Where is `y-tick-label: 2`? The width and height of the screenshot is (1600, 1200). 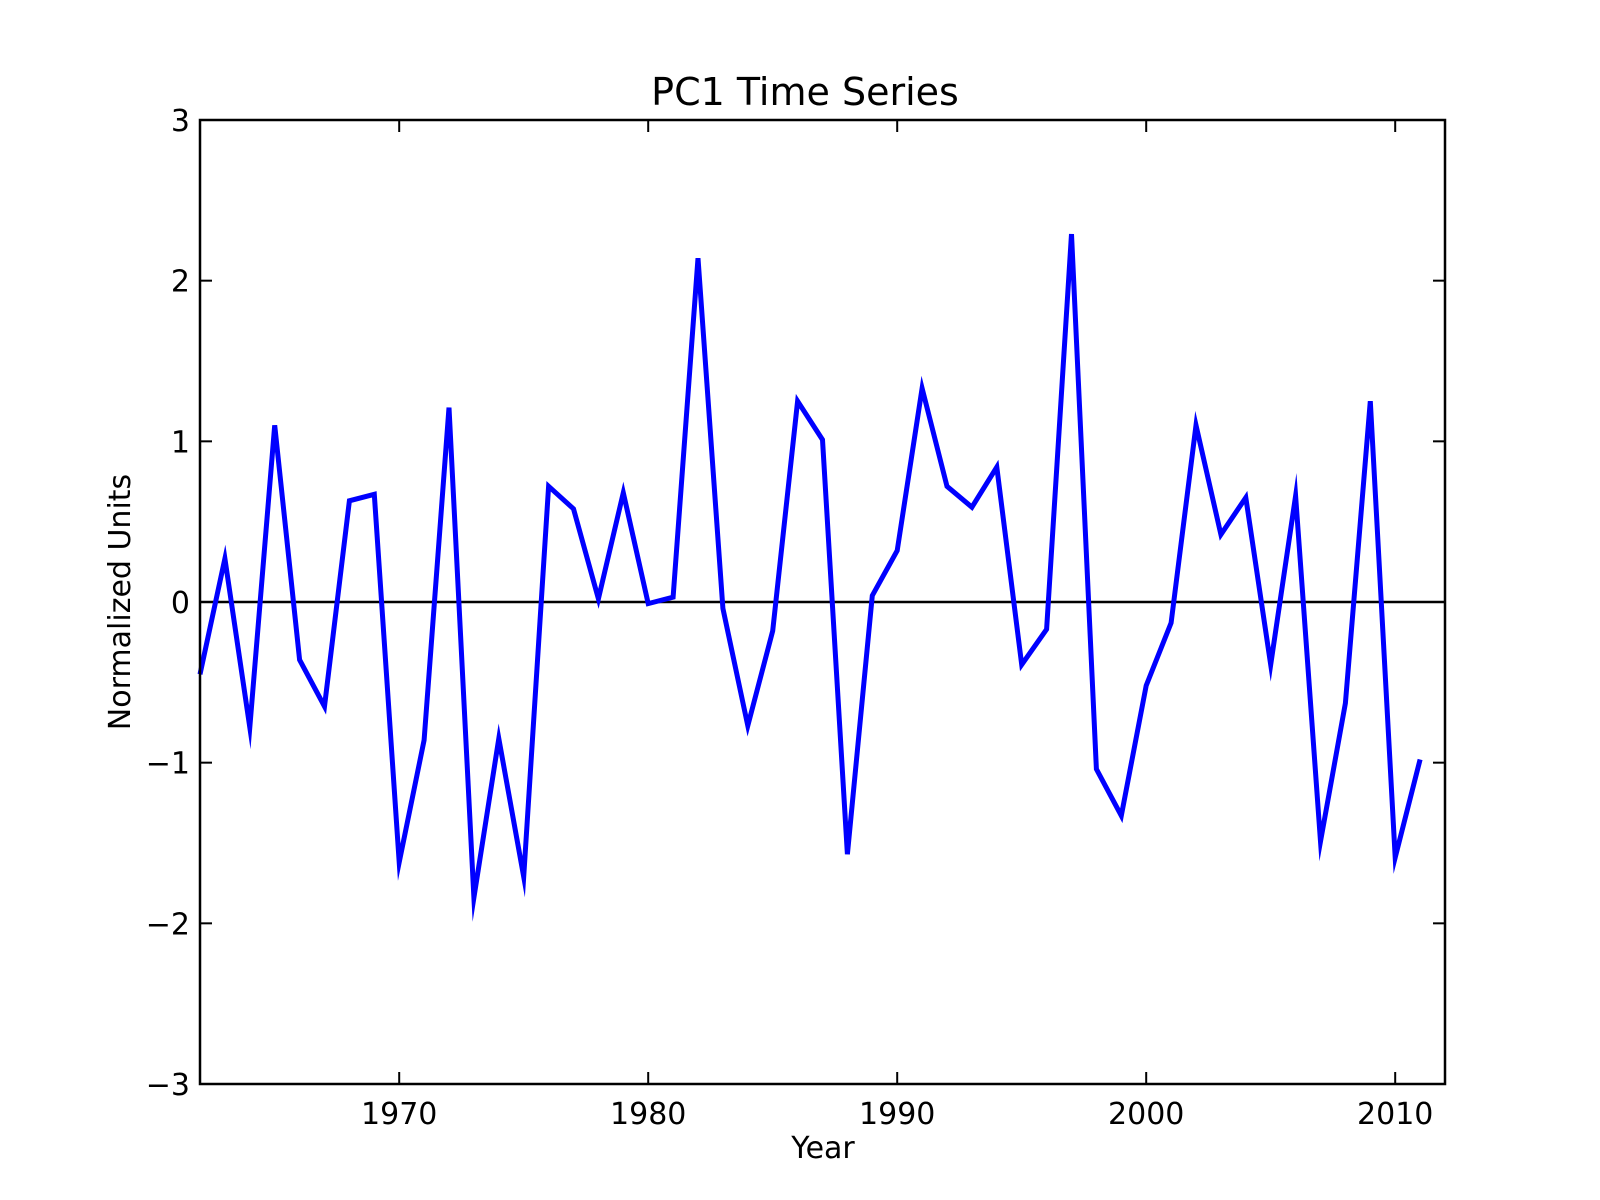
y-tick-label: 2 is located at coordinates (180, 282).